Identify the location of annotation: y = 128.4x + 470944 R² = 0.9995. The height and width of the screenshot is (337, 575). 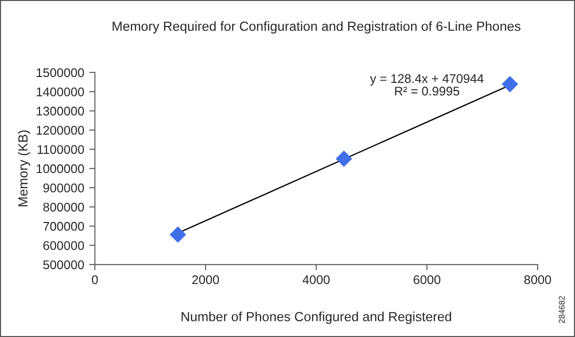
(427, 85).